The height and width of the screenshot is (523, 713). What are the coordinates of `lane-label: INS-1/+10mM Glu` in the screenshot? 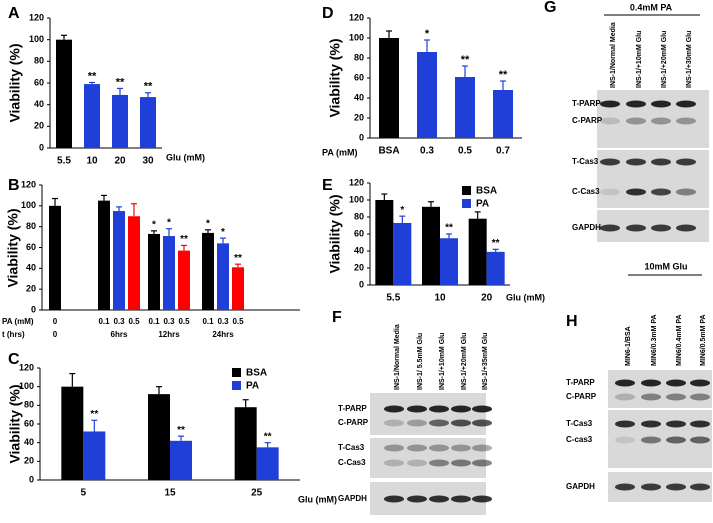 It's located at (442, 361).